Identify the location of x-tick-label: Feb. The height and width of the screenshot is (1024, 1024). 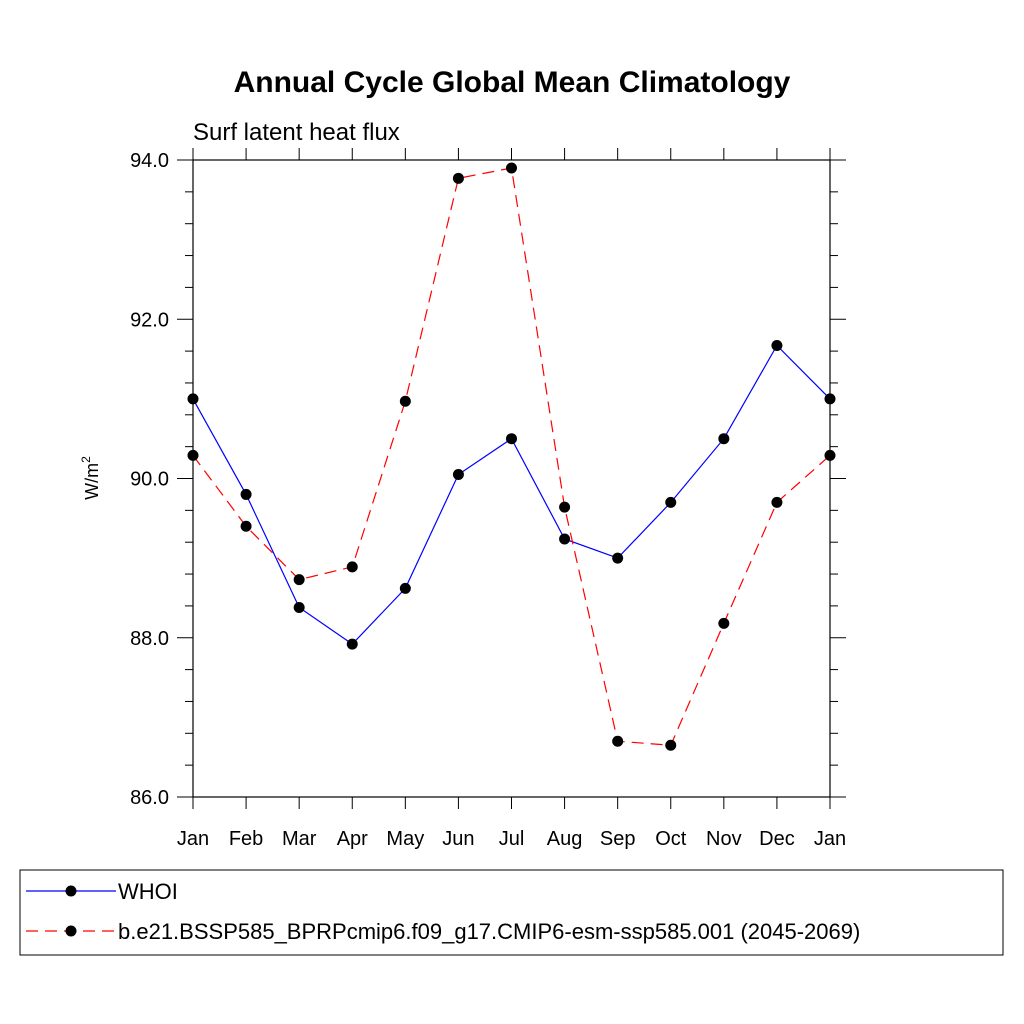
(246, 839).